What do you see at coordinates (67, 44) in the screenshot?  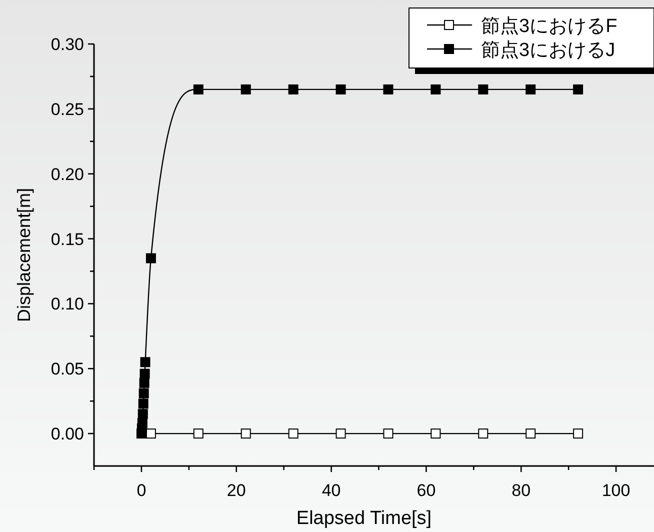 I see `y-tick-label: 0.30` at bounding box center [67, 44].